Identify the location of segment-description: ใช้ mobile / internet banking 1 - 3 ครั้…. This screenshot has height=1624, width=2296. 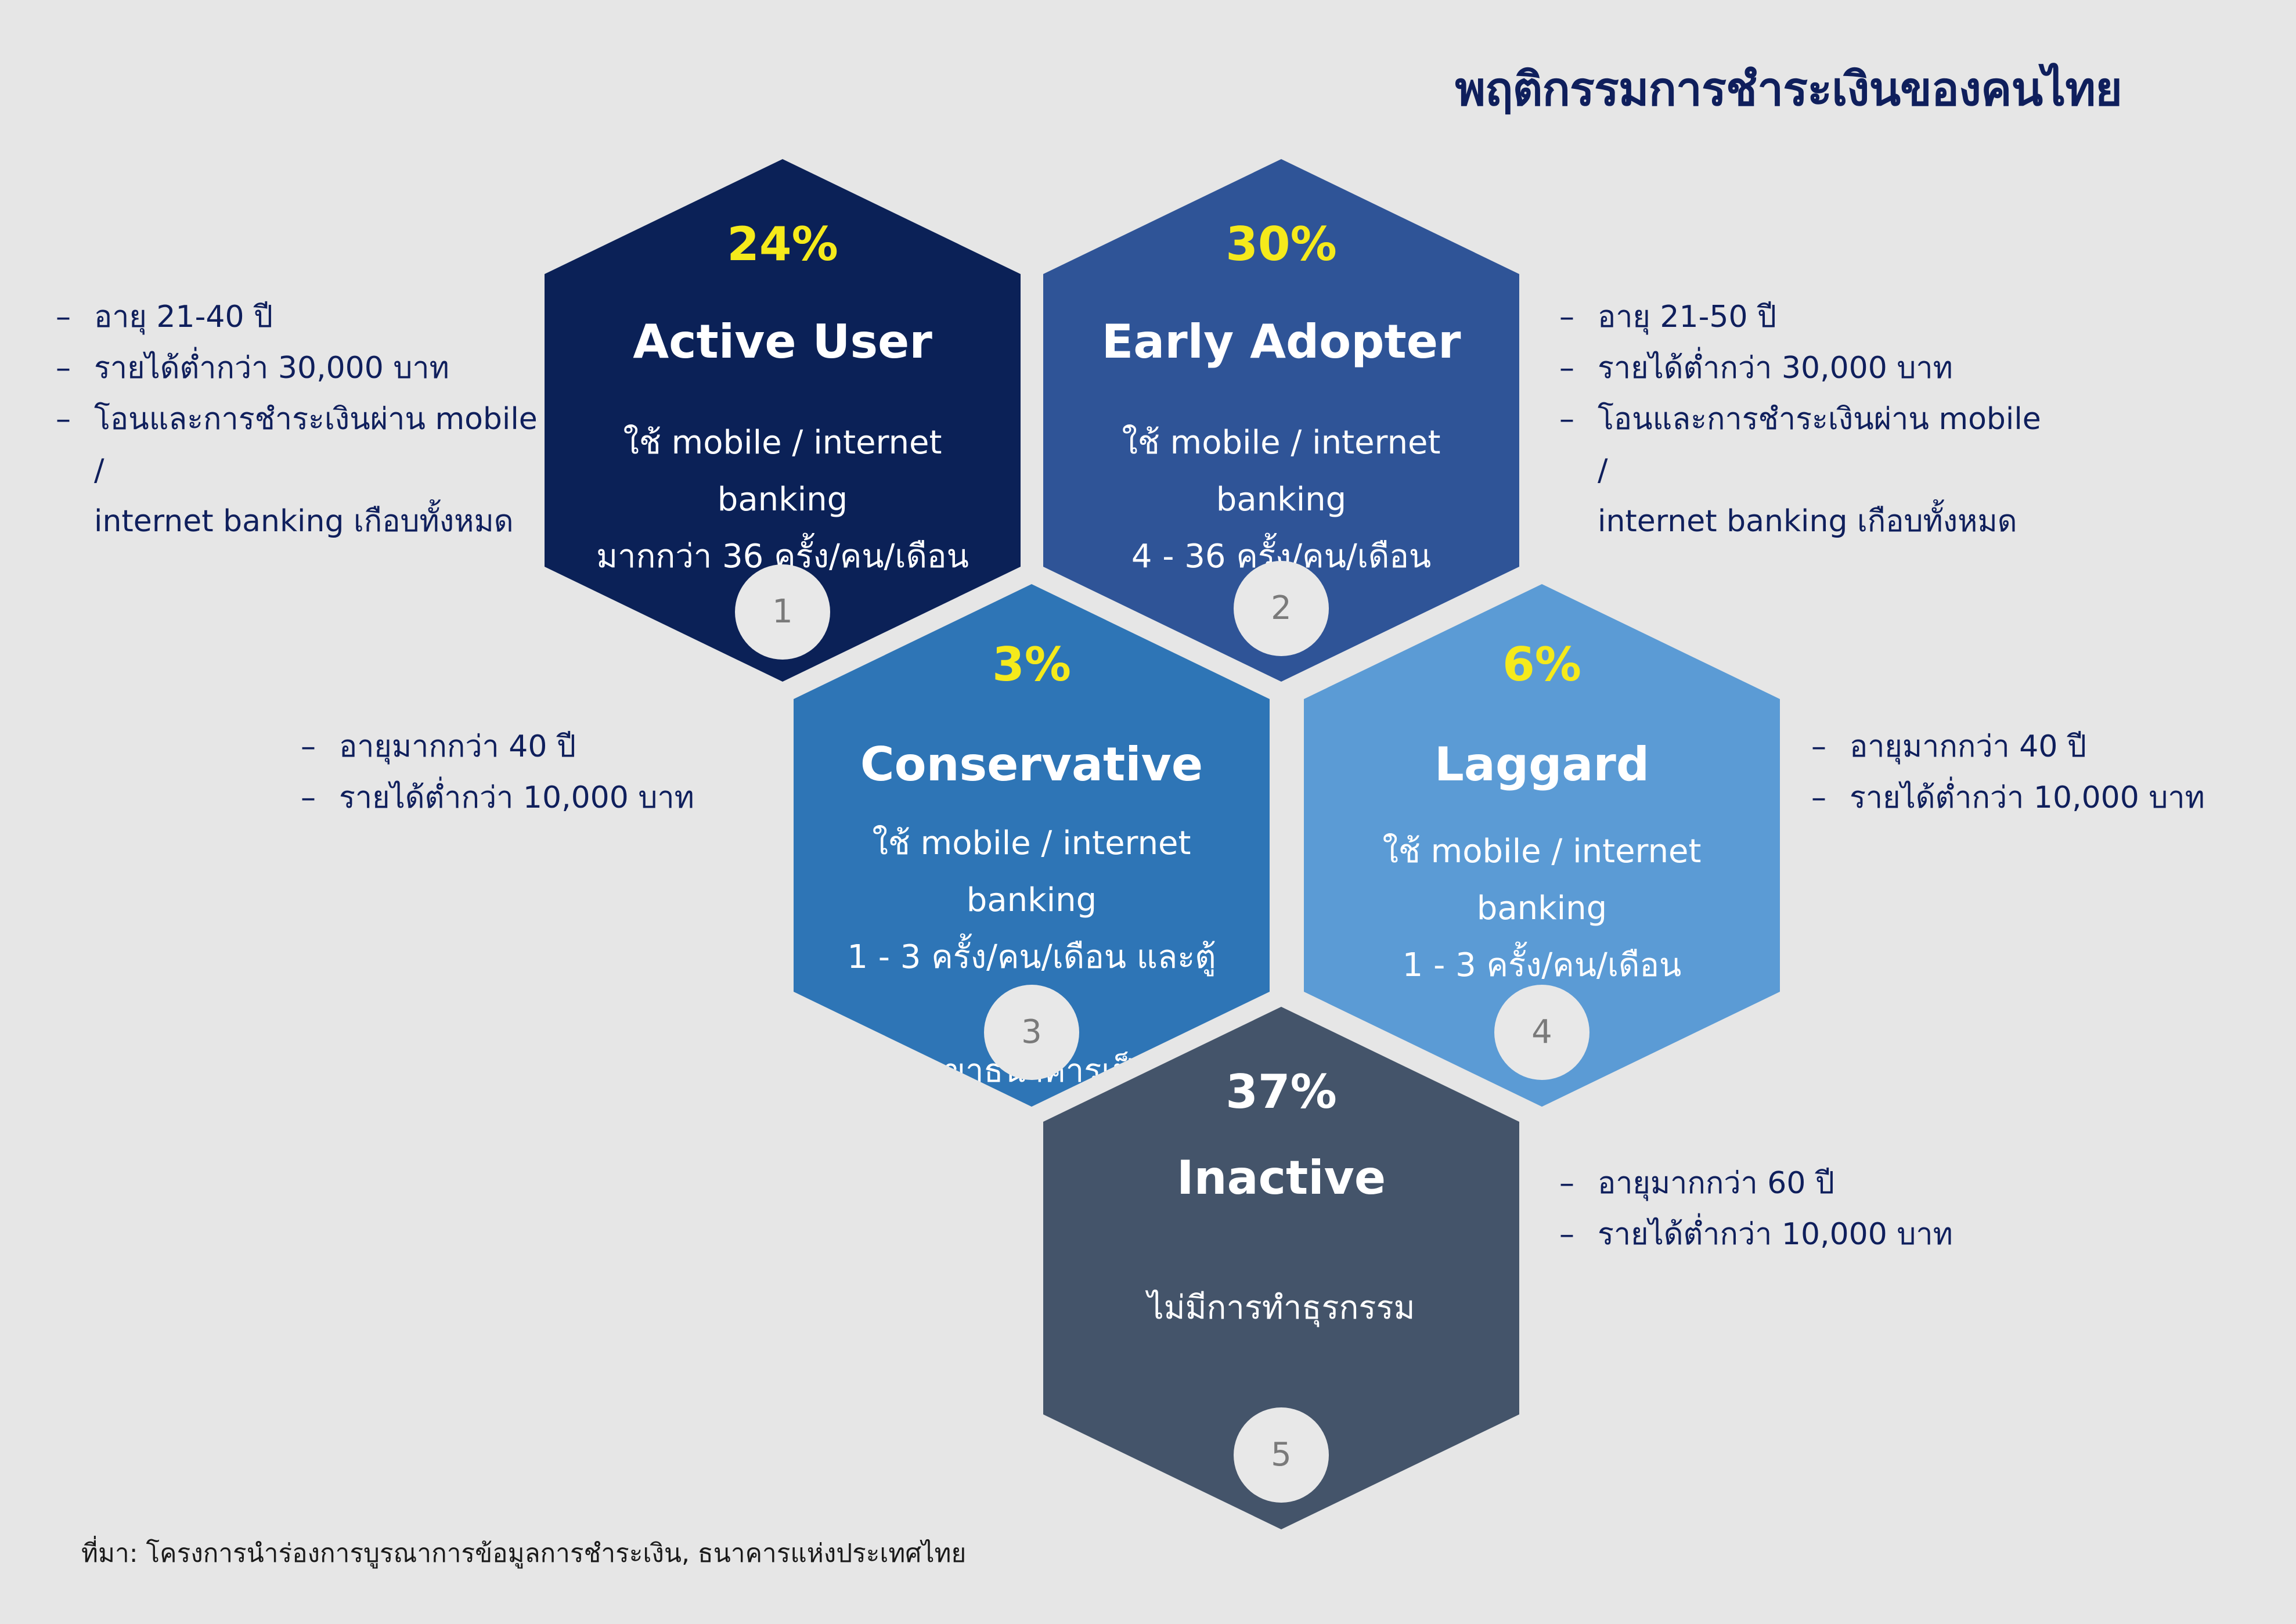
(1542, 909).